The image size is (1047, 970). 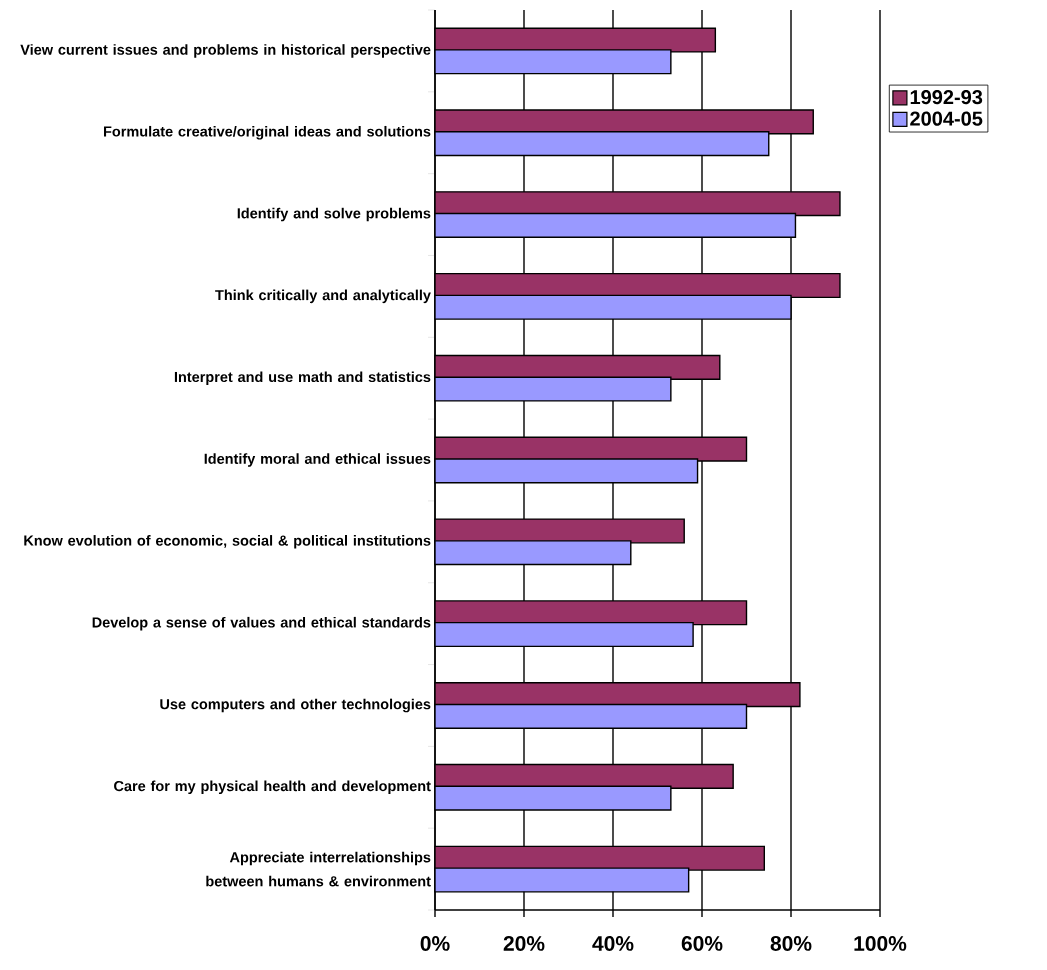 What do you see at coordinates (225, 51) in the screenshot?
I see `y-tick-label: View current issues and problems in historical perspective` at bounding box center [225, 51].